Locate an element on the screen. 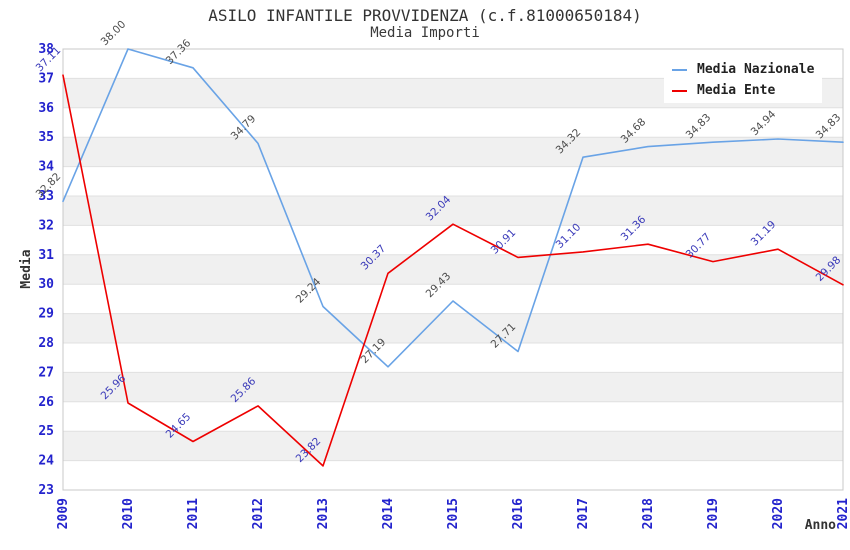 The image size is (850, 550). x-tick-label: 2017 is located at coordinates (583, 513).